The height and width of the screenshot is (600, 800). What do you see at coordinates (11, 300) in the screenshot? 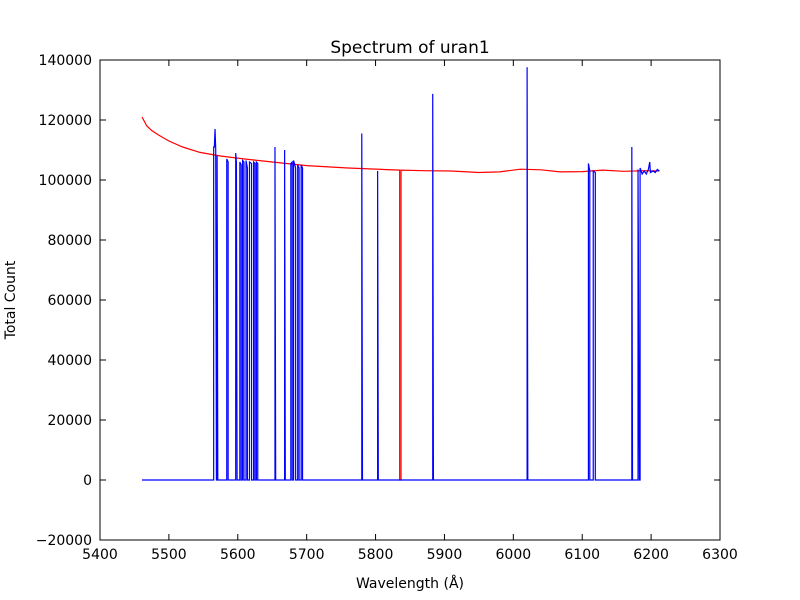
I see `y-axis-label: Total Count` at bounding box center [11, 300].